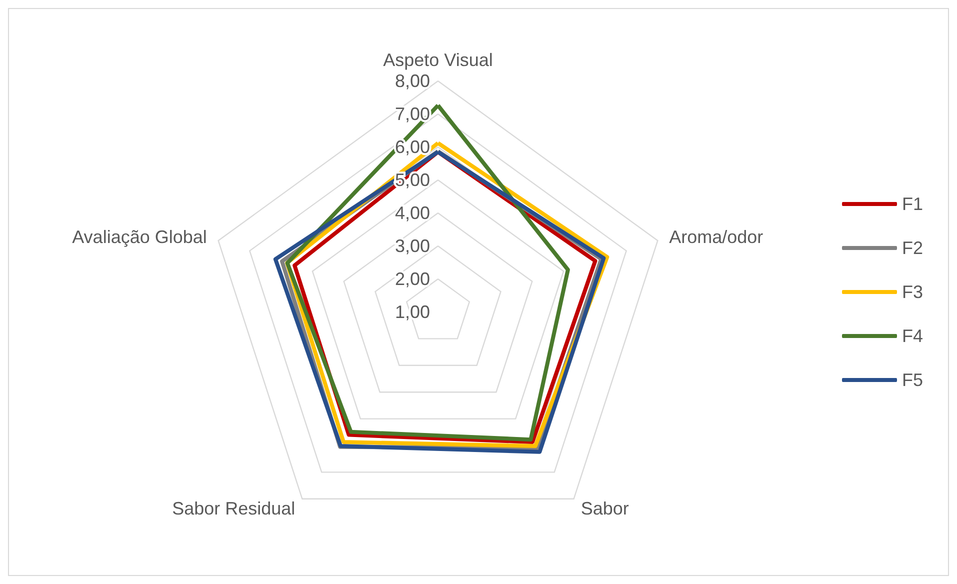  What do you see at coordinates (412, 81) in the screenshot?
I see `y-tick-label: 8,00` at bounding box center [412, 81].